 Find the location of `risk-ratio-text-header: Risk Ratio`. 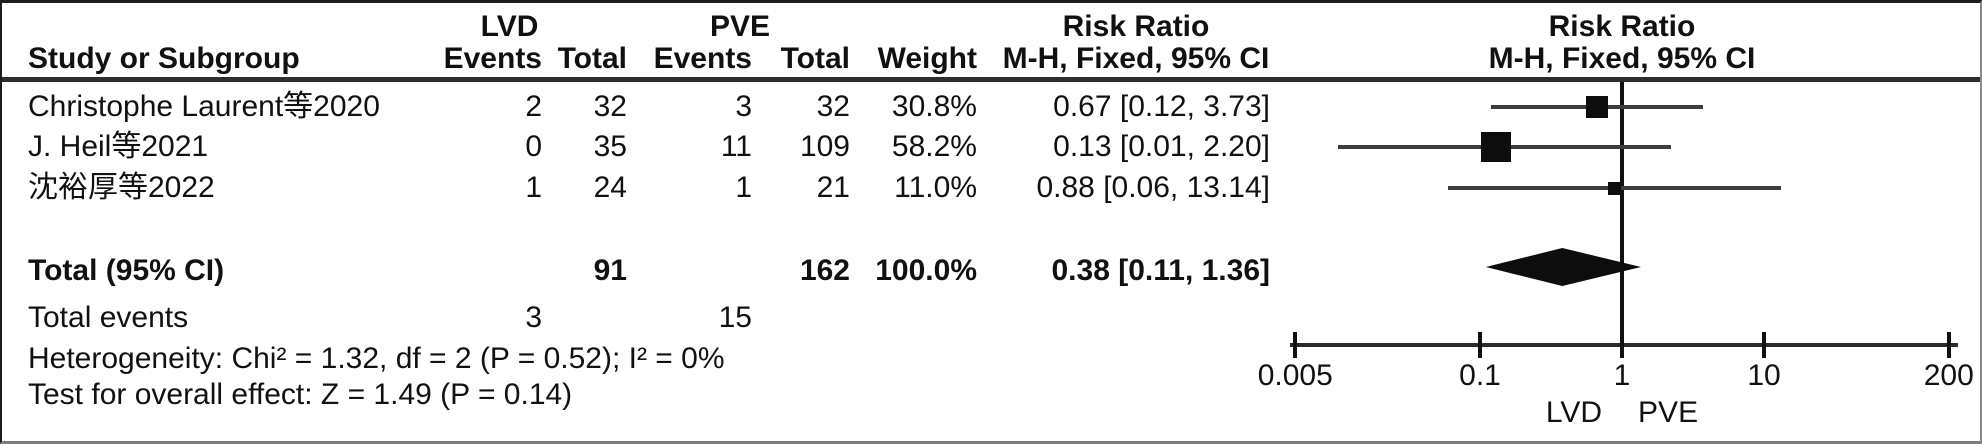

risk-ratio-text-header: Risk Ratio is located at coordinates (1136, 26).